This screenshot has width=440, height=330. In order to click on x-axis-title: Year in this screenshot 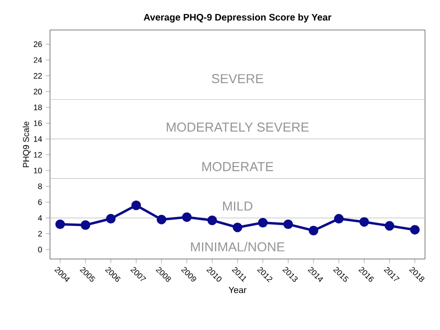, I will do `click(237, 290)`.